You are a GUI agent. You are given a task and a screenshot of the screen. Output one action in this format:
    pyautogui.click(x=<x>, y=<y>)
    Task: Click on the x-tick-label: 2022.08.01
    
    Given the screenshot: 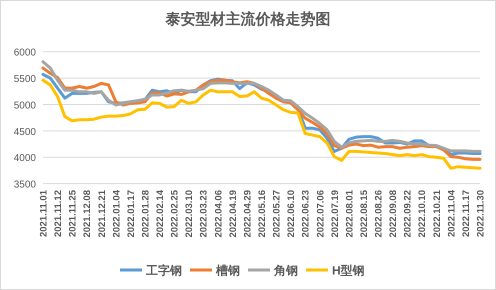 What is the action you would take?
    pyautogui.click(x=350, y=213)
    